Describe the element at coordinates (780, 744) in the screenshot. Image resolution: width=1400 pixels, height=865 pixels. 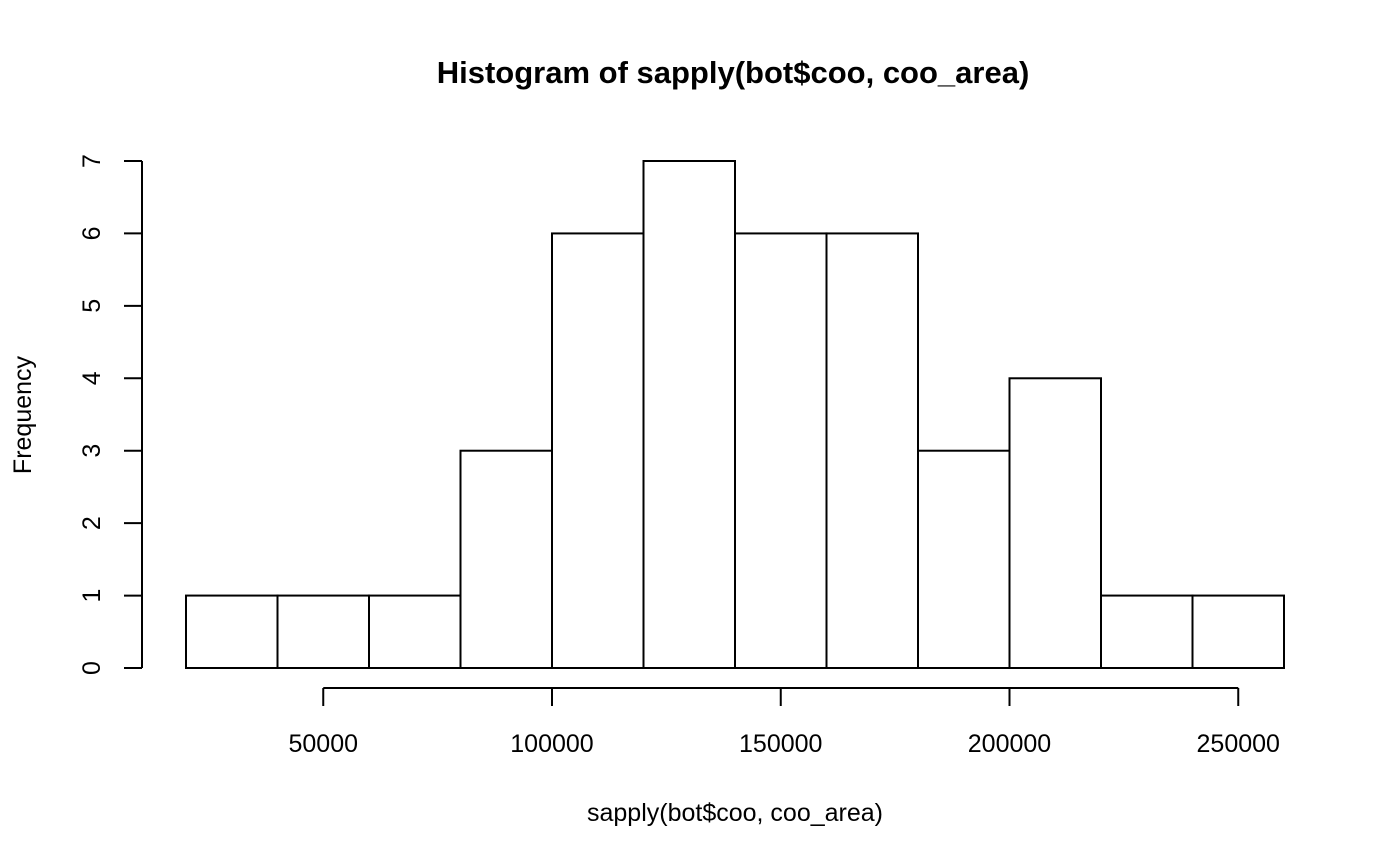
I see `x-tick-label: 150000` at that location.